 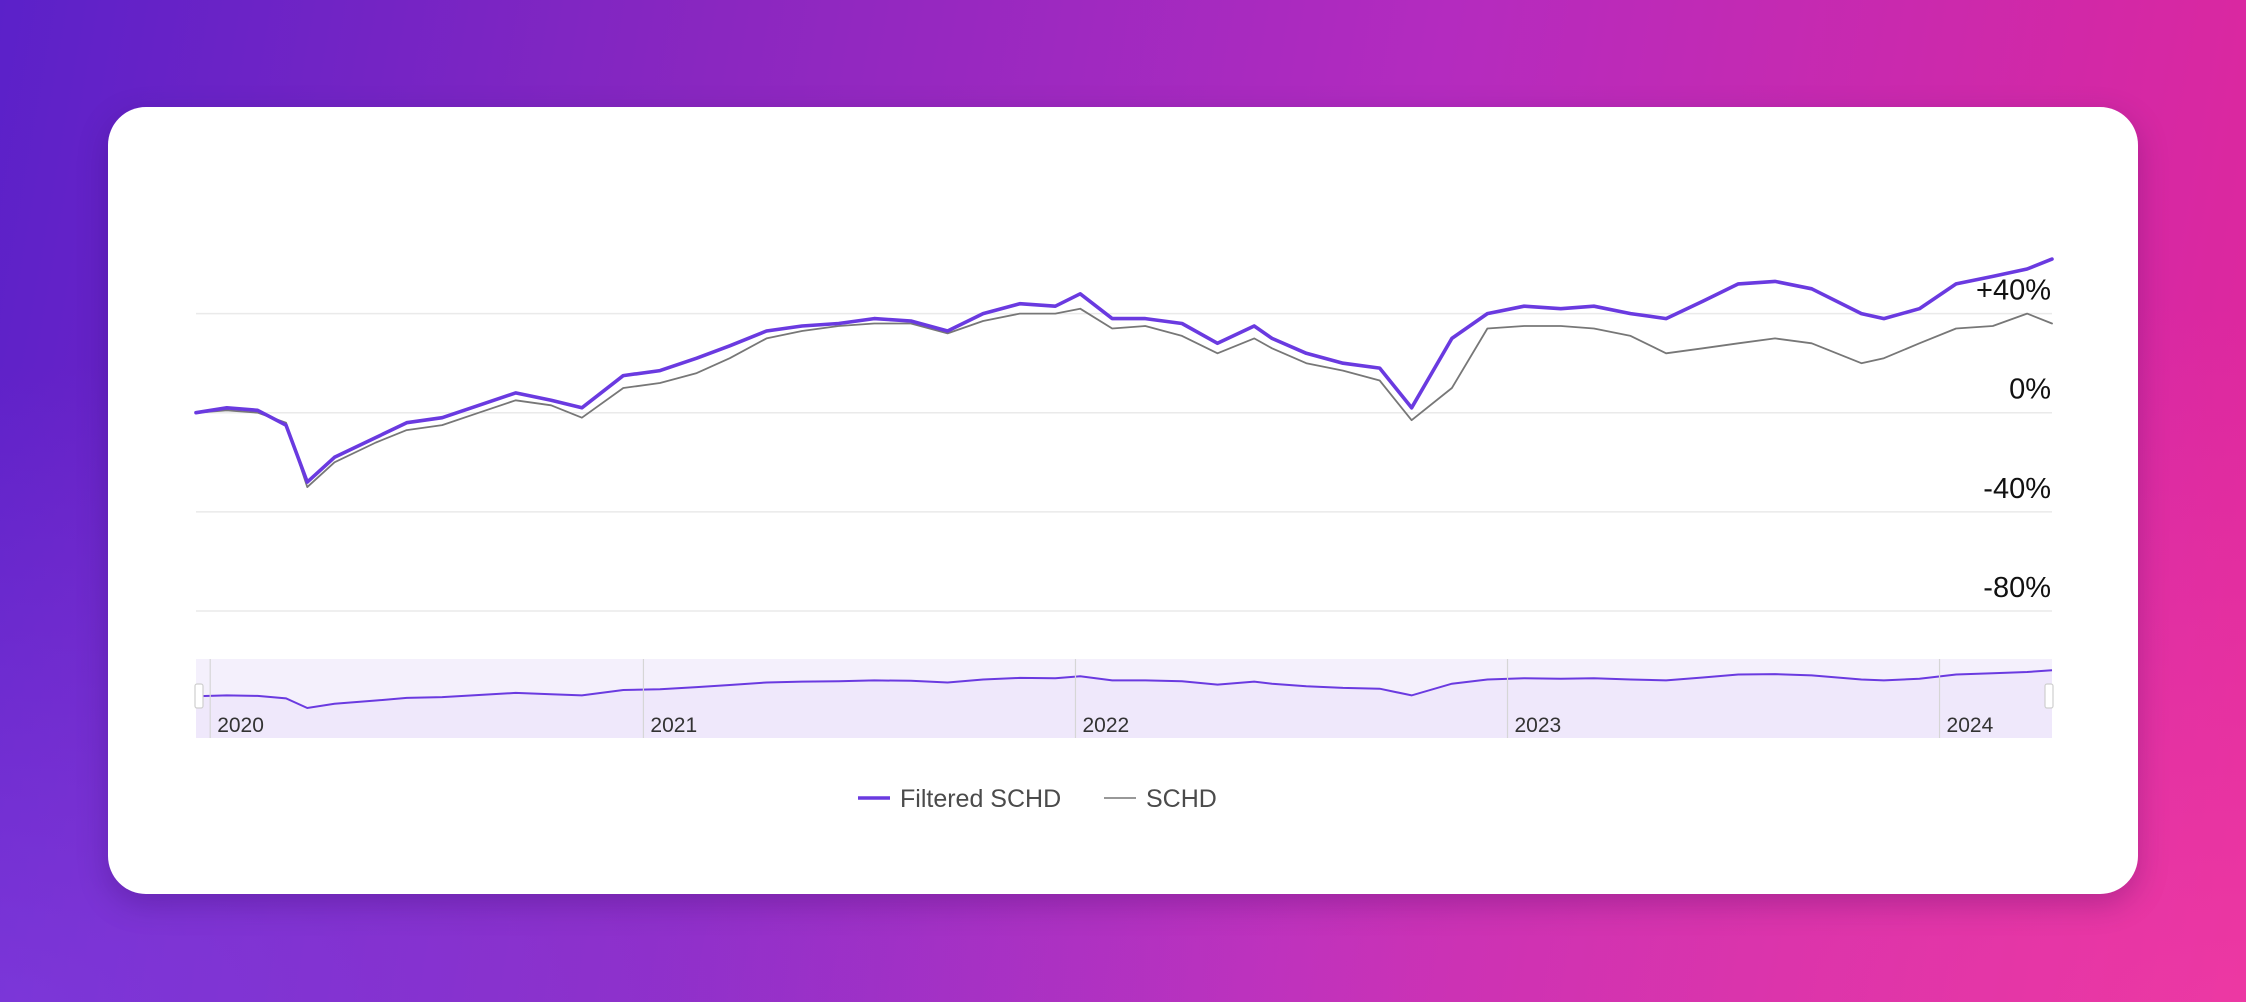 I want to click on navigator-handle-right, so click(x=2049, y=696).